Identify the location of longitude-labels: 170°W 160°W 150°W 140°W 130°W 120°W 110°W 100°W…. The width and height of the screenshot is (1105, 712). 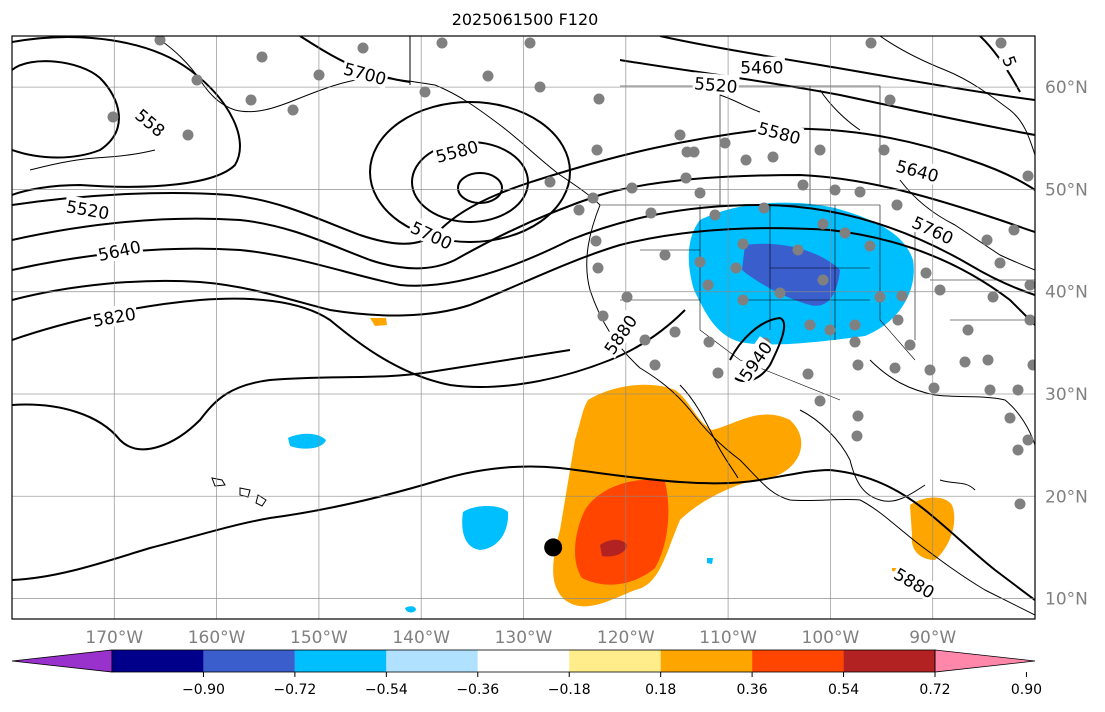
(520, 638).